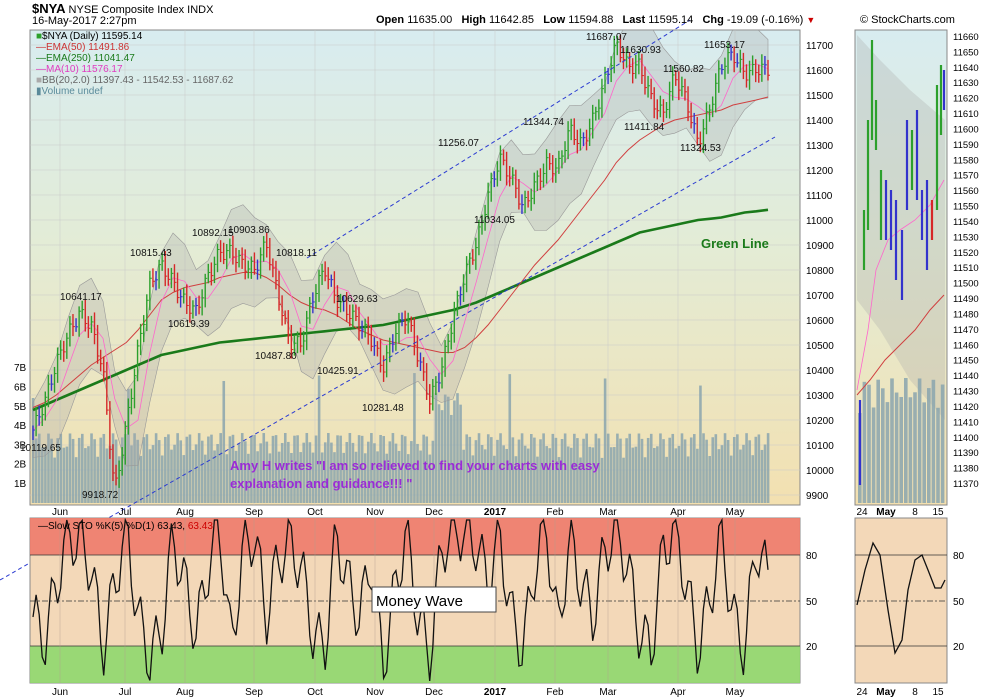  I want to click on quote-line-2: explanation and guidance!!! ", so click(321, 483).